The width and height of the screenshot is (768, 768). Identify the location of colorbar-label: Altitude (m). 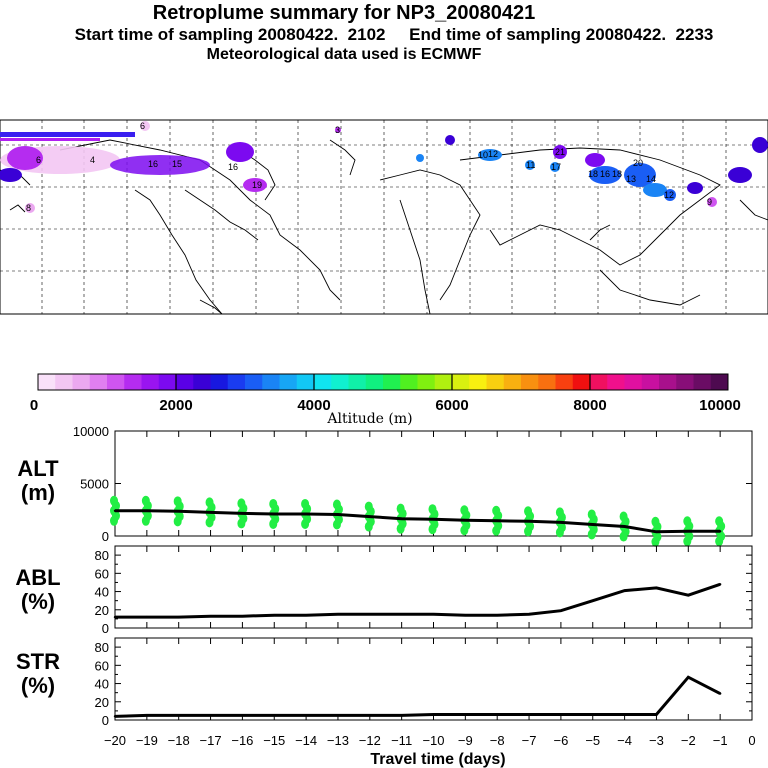
(369, 419).